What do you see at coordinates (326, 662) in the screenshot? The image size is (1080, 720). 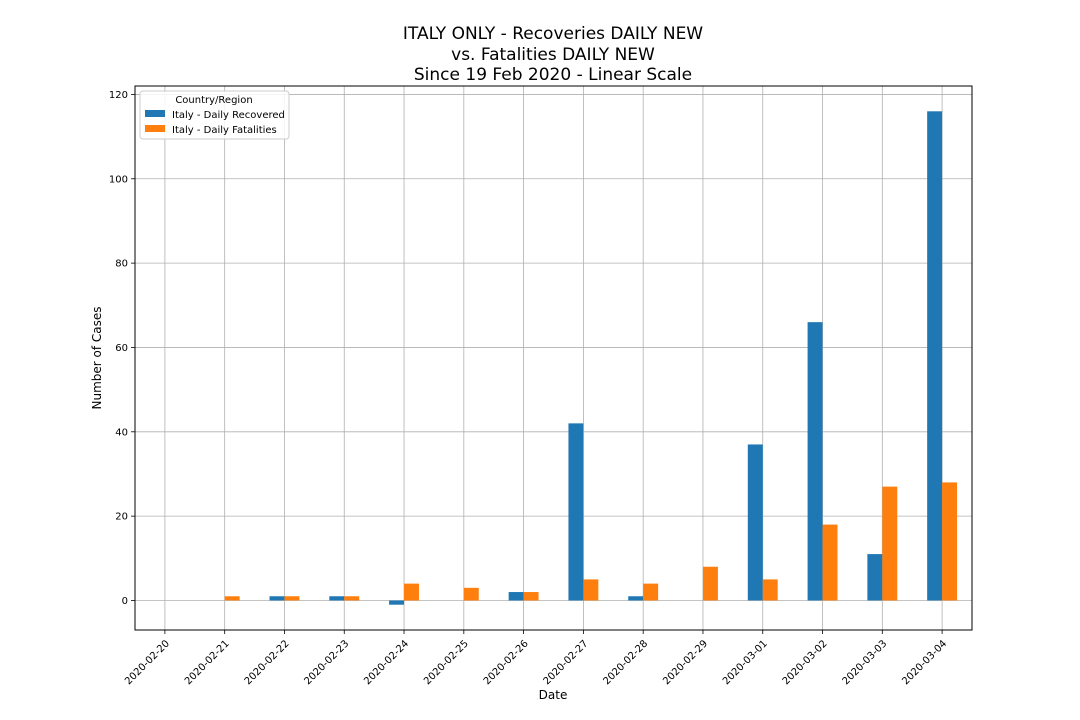 I see `x-tick-label: 2020-02-23` at bounding box center [326, 662].